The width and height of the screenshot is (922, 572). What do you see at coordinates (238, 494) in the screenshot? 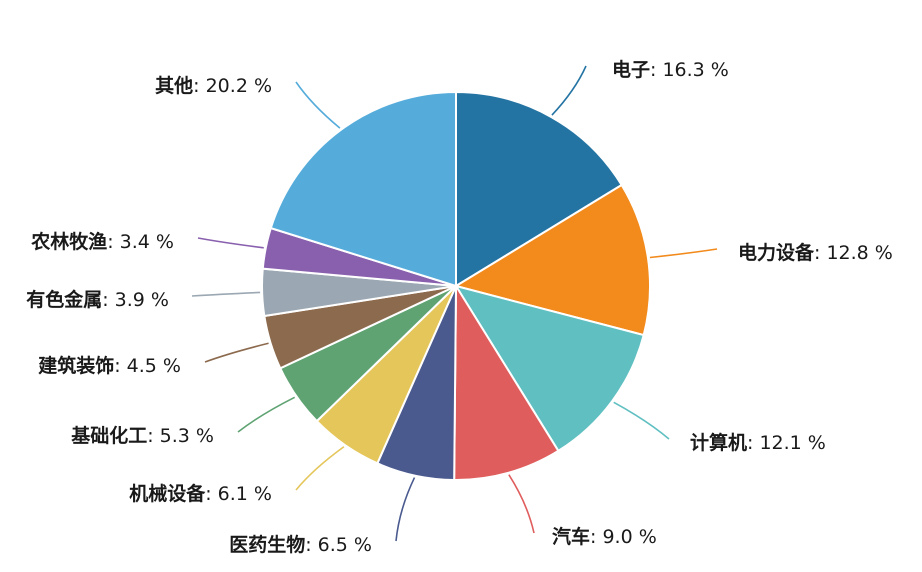
I see `slice-label-value-5: : 6.1 %` at bounding box center [238, 494].